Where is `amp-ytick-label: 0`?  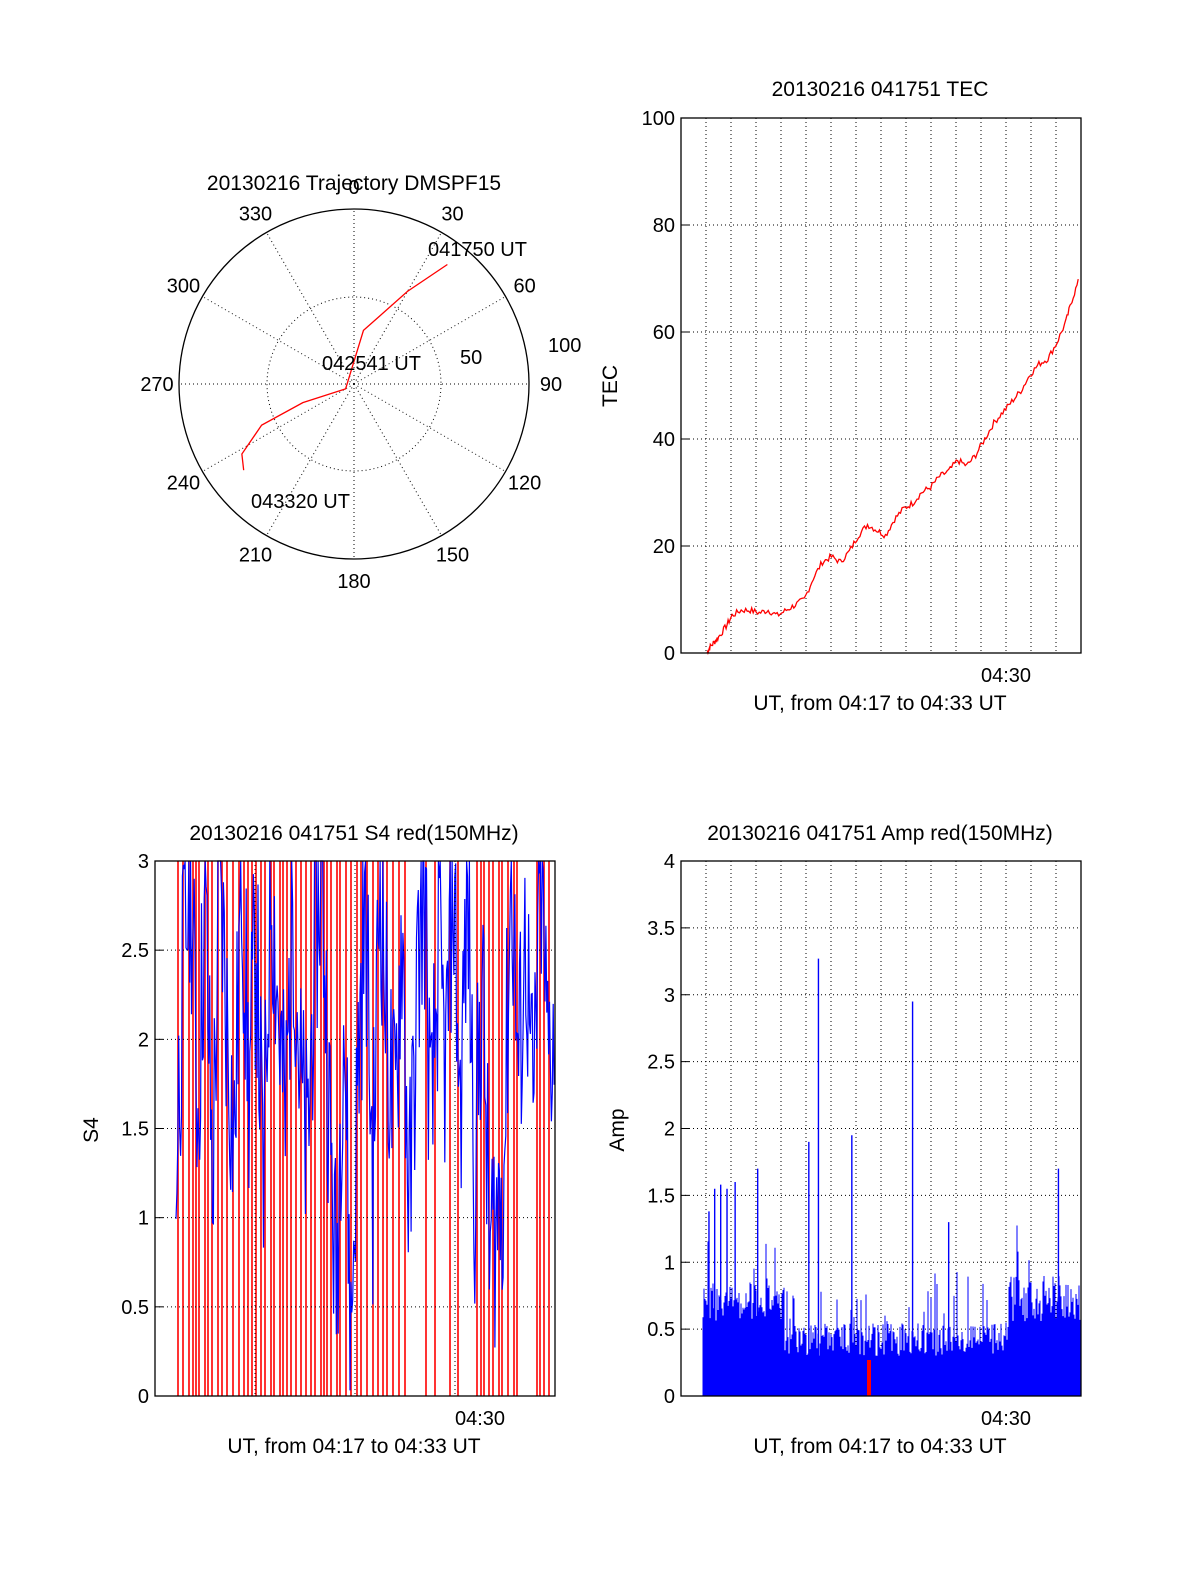
amp-ytick-label: 0 is located at coordinates (669, 1397).